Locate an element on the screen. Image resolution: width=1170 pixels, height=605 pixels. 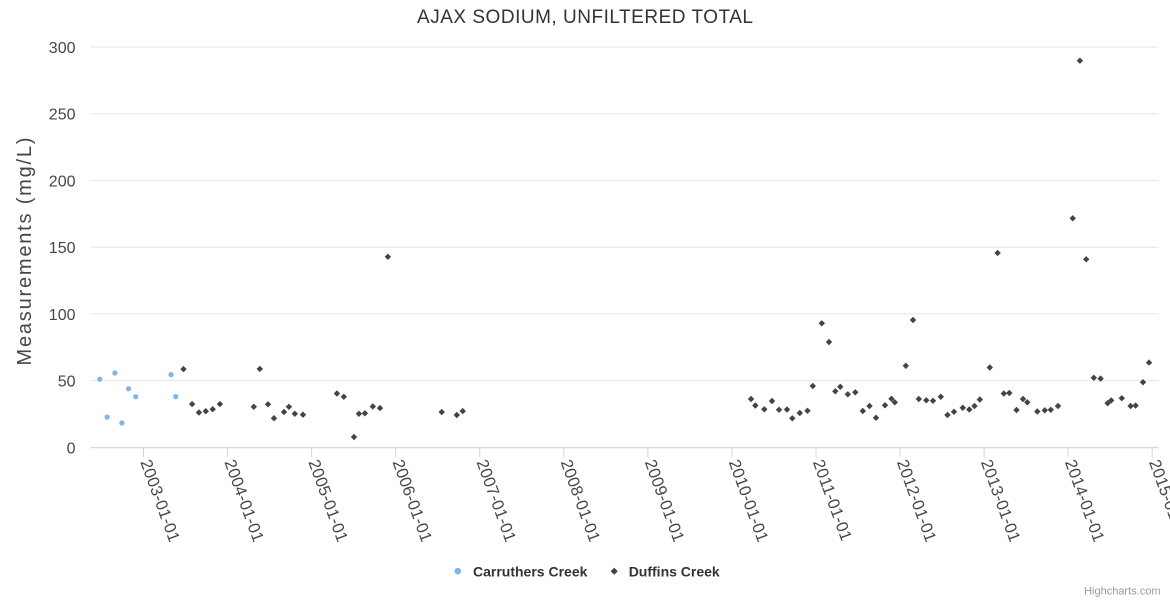
svg-text: 200 is located at coordinates (62, 181).